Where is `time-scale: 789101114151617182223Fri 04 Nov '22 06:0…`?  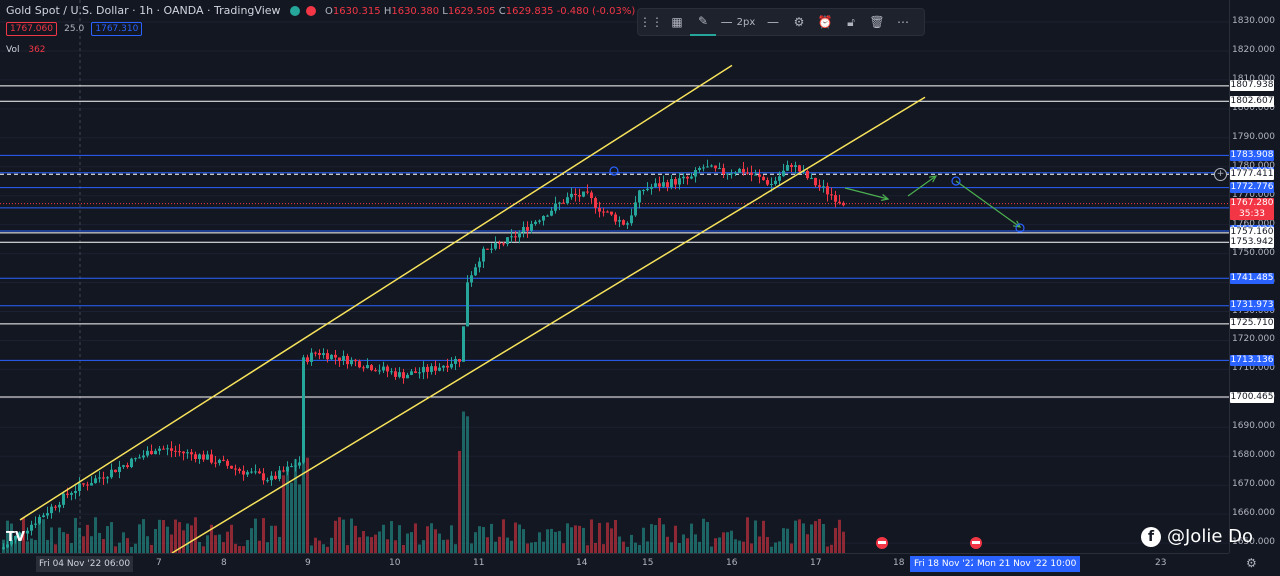
time-scale: 789101114151617182223Fri 04 Nov '22 06:0… is located at coordinates (614, 564).